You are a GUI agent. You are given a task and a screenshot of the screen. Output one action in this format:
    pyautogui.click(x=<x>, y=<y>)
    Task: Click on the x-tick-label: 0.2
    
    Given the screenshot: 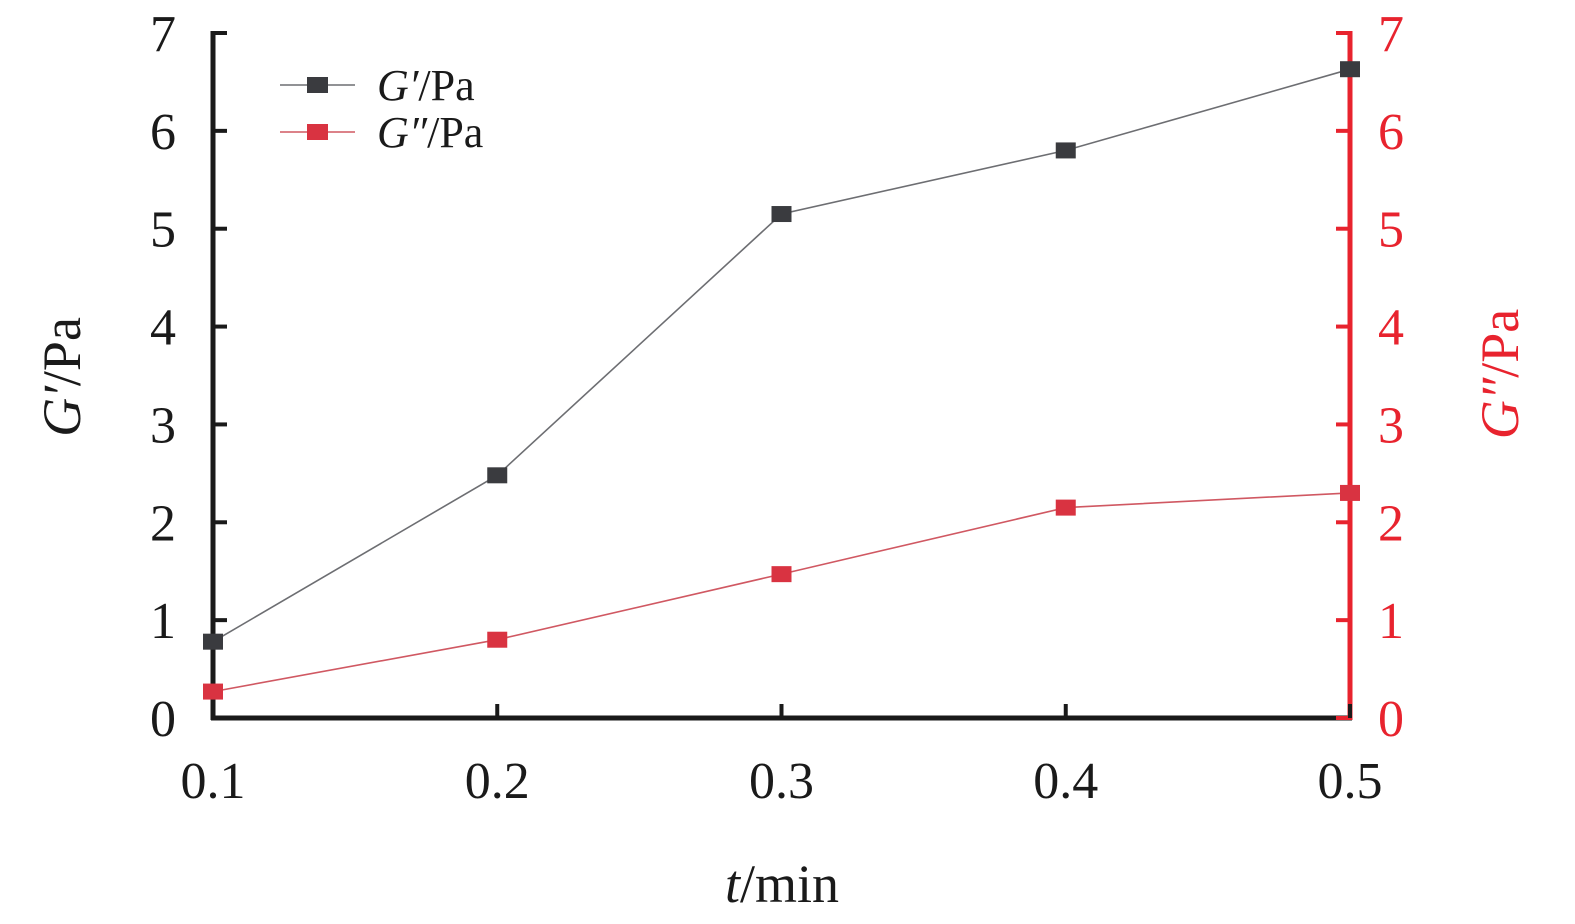 What is the action you would take?
    pyautogui.click(x=497, y=781)
    